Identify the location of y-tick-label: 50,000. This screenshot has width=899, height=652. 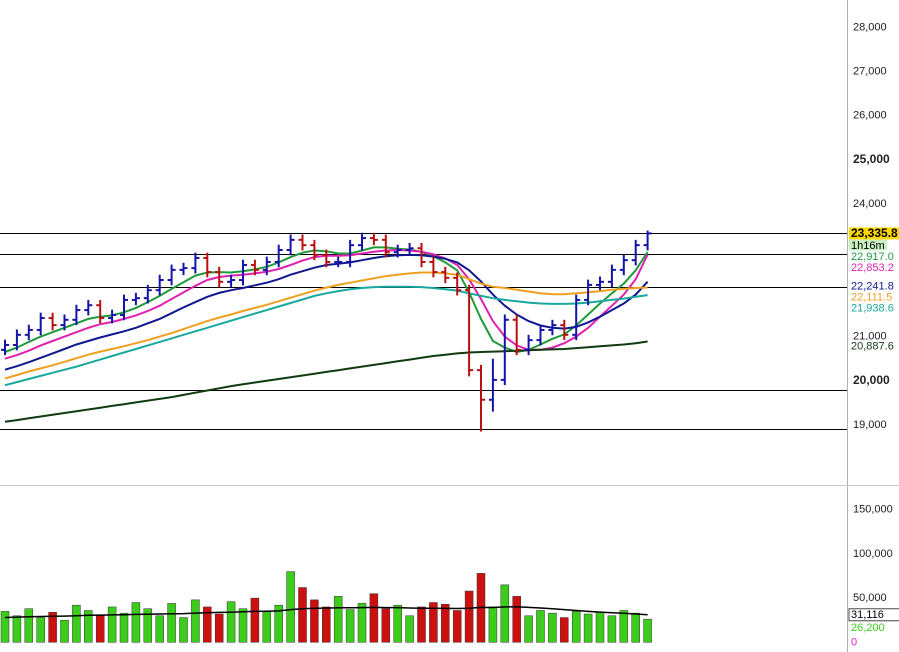
(870, 598).